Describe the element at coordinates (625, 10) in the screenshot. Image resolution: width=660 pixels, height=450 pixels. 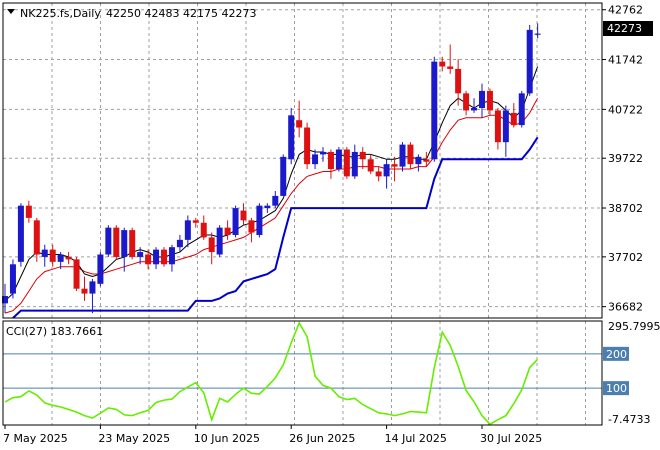
I see `price-tick-label: 42762` at that location.